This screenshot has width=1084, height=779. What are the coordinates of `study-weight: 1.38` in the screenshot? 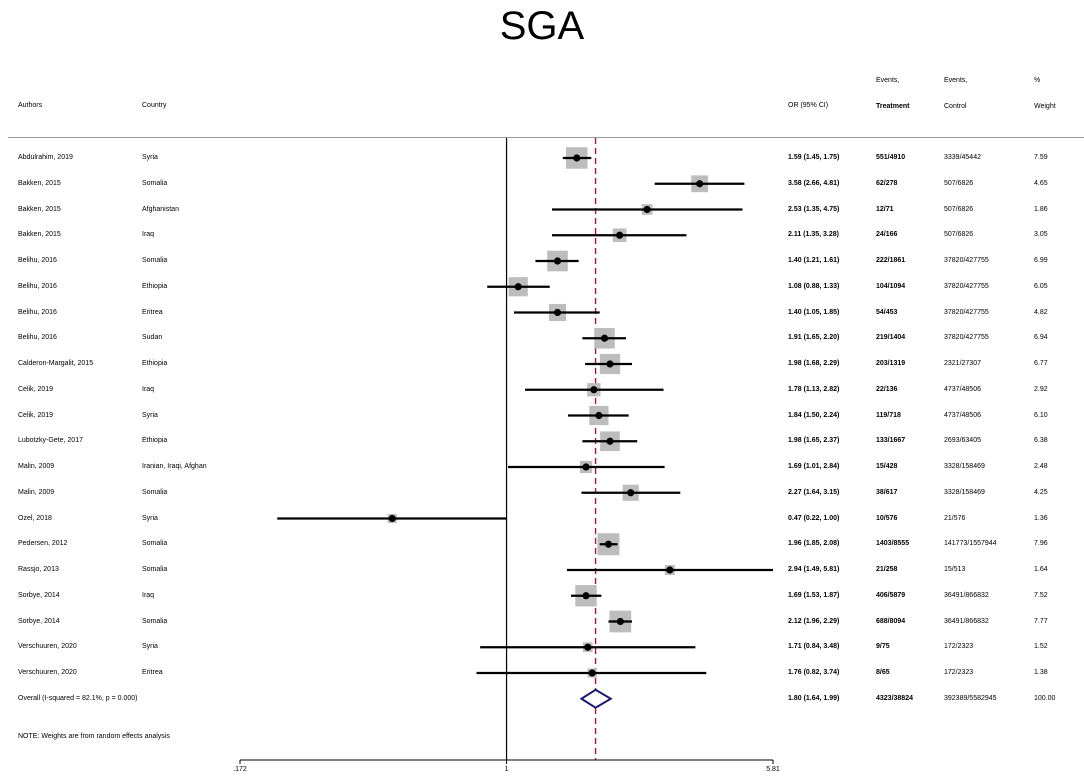 It's located at (1041, 672).